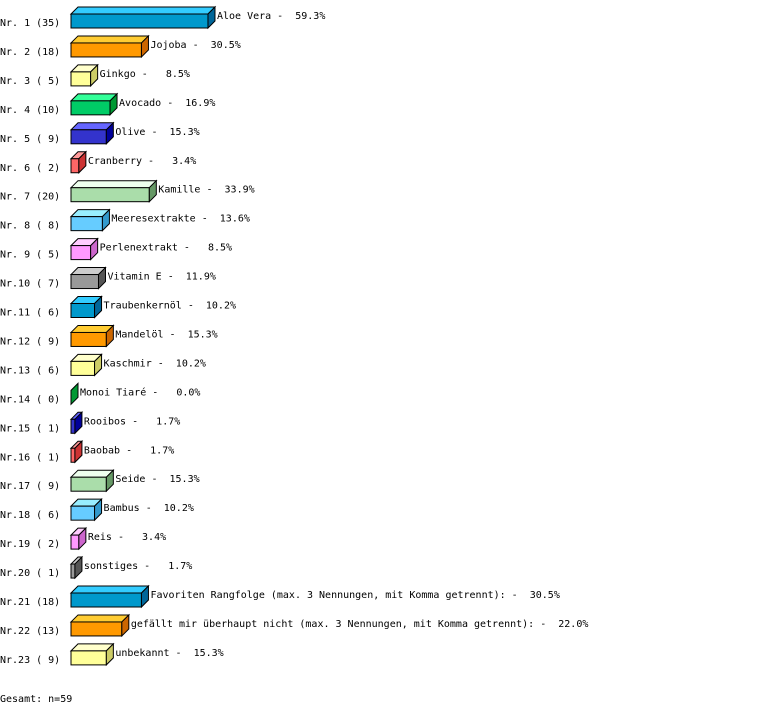 The height and width of the screenshot is (715, 759). Describe the element at coordinates (166, 334) in the screenshot. I see `bar-value-label: Mandelöl - 15.3%` at that location.